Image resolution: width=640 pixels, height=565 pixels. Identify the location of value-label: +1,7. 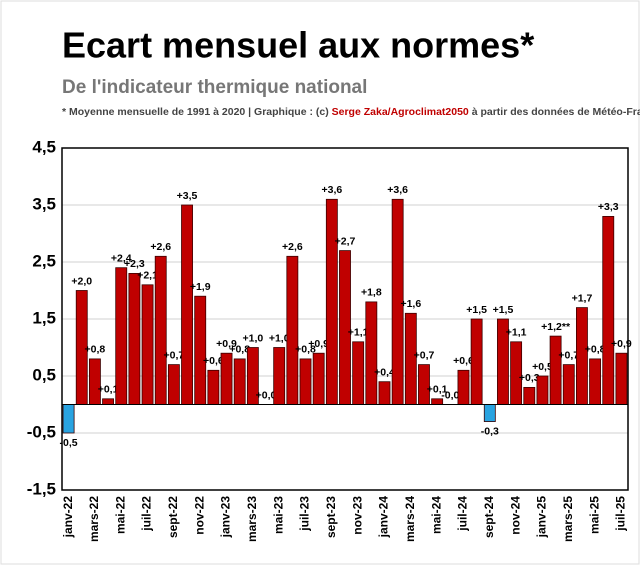
(582, 298).